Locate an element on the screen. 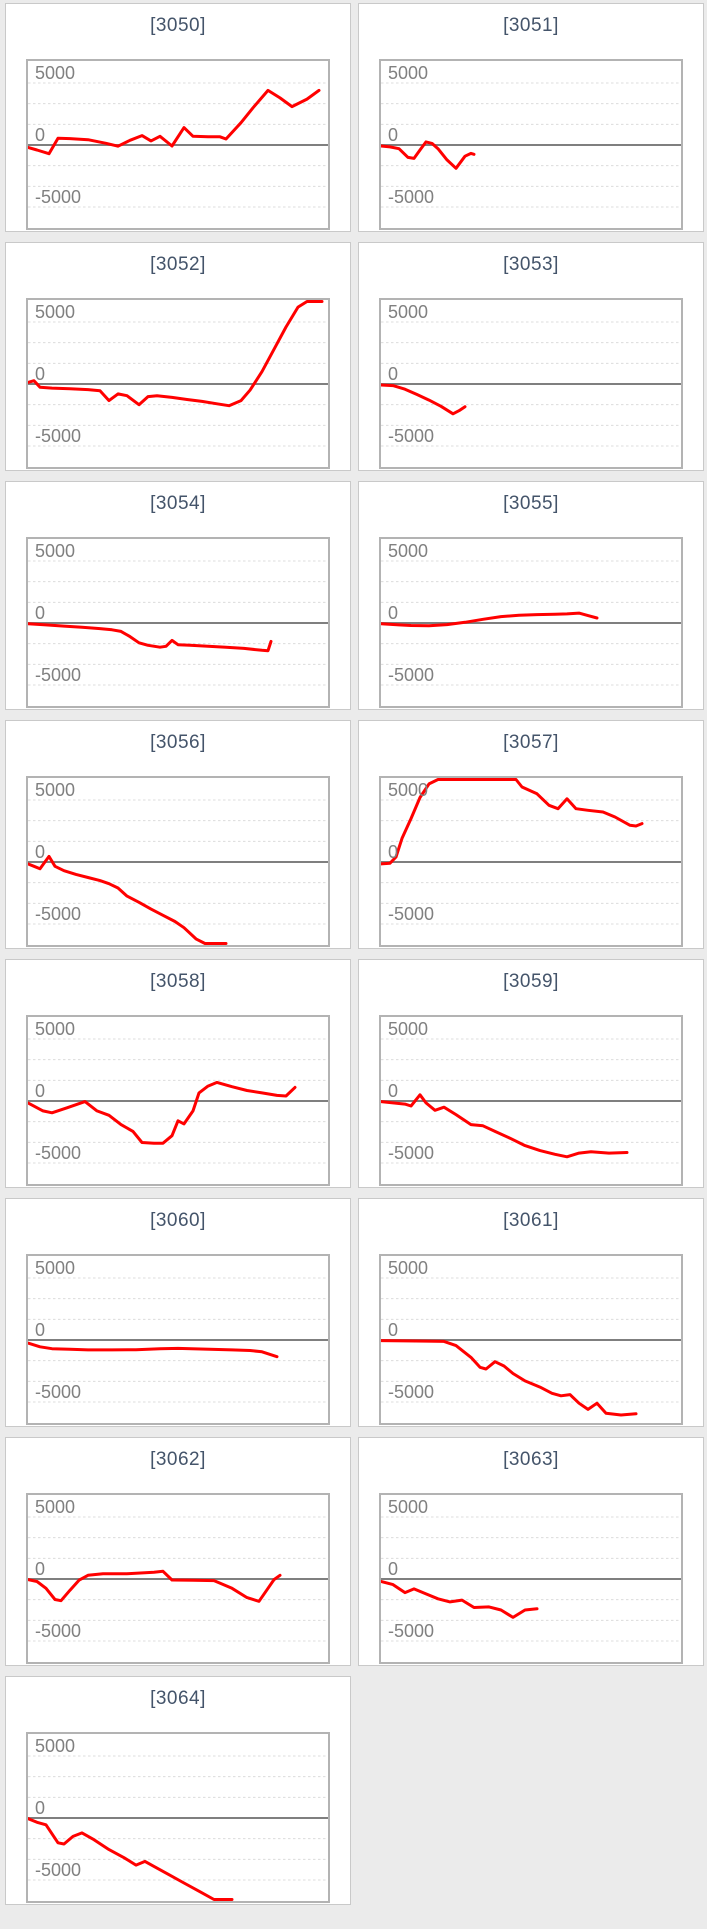 The height and width of the screenshot is (1929, 707). machine-title: [3052] is located at coordinates (178, 264).